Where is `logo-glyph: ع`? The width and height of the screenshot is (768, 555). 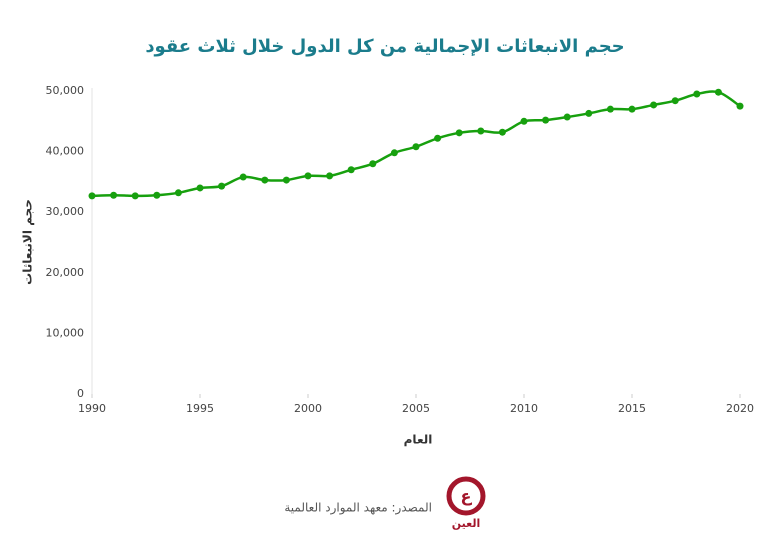 logo-glyph: ع is located at coordinates (467, 496).